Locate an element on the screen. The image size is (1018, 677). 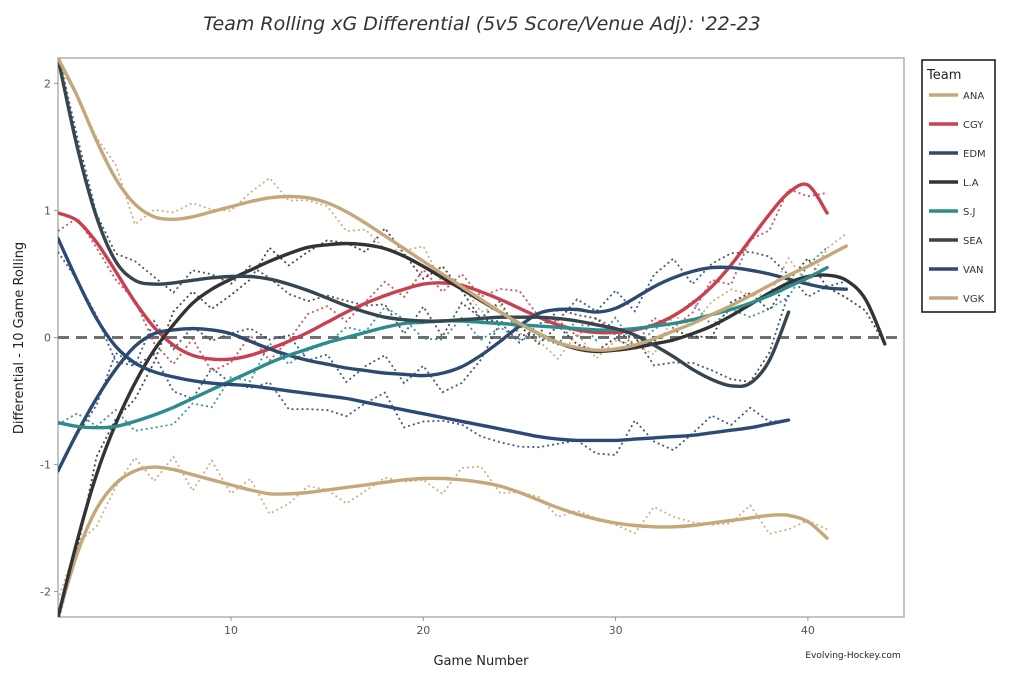
x-tick-label: 30 is located at coordinates (616, 630).